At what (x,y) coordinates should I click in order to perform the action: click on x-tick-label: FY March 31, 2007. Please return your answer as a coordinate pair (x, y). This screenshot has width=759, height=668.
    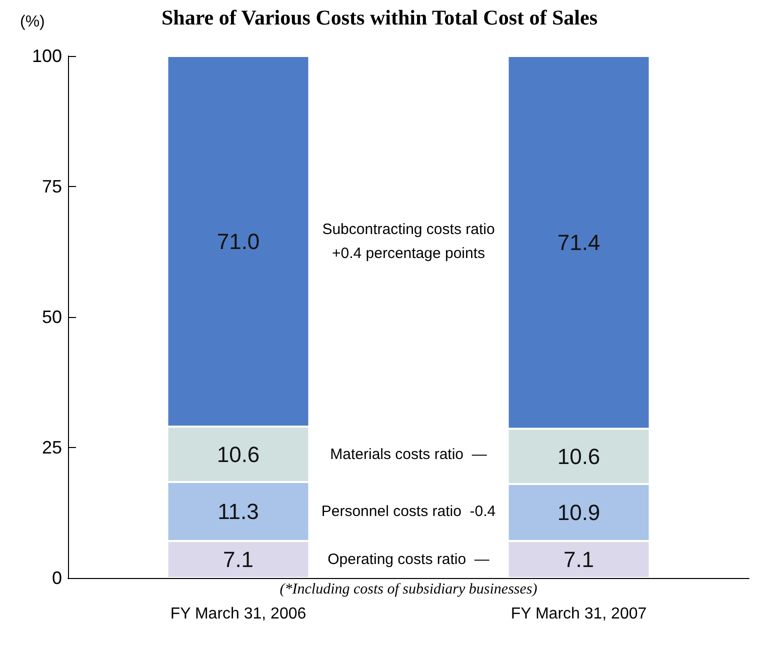
    Looking at the image, I should click on (578, 614).